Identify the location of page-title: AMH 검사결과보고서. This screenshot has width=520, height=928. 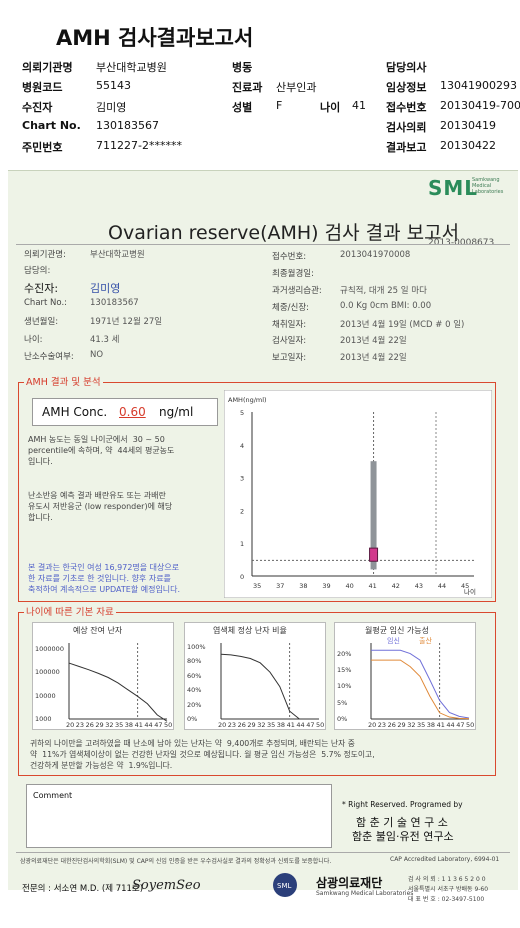
(155, 38).